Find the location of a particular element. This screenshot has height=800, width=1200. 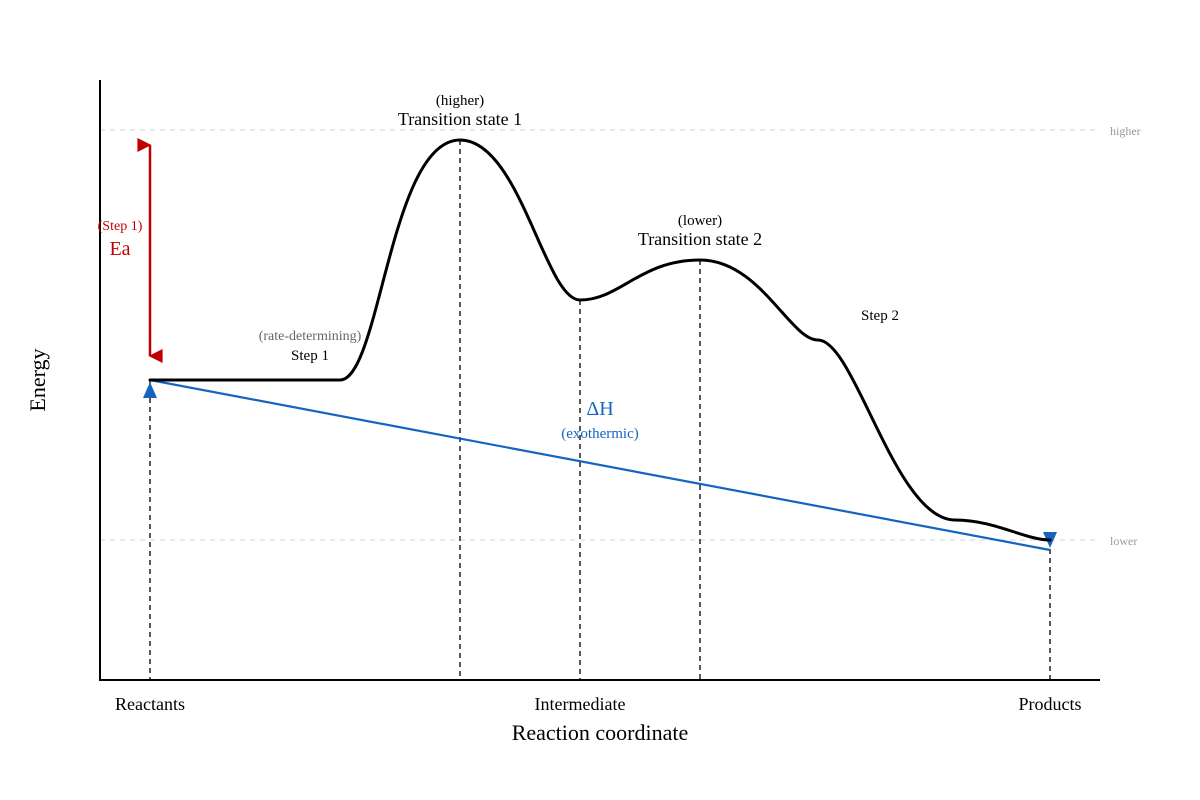

transition-state-1-label: Transition state 1 is located at coordinates (460, 119).